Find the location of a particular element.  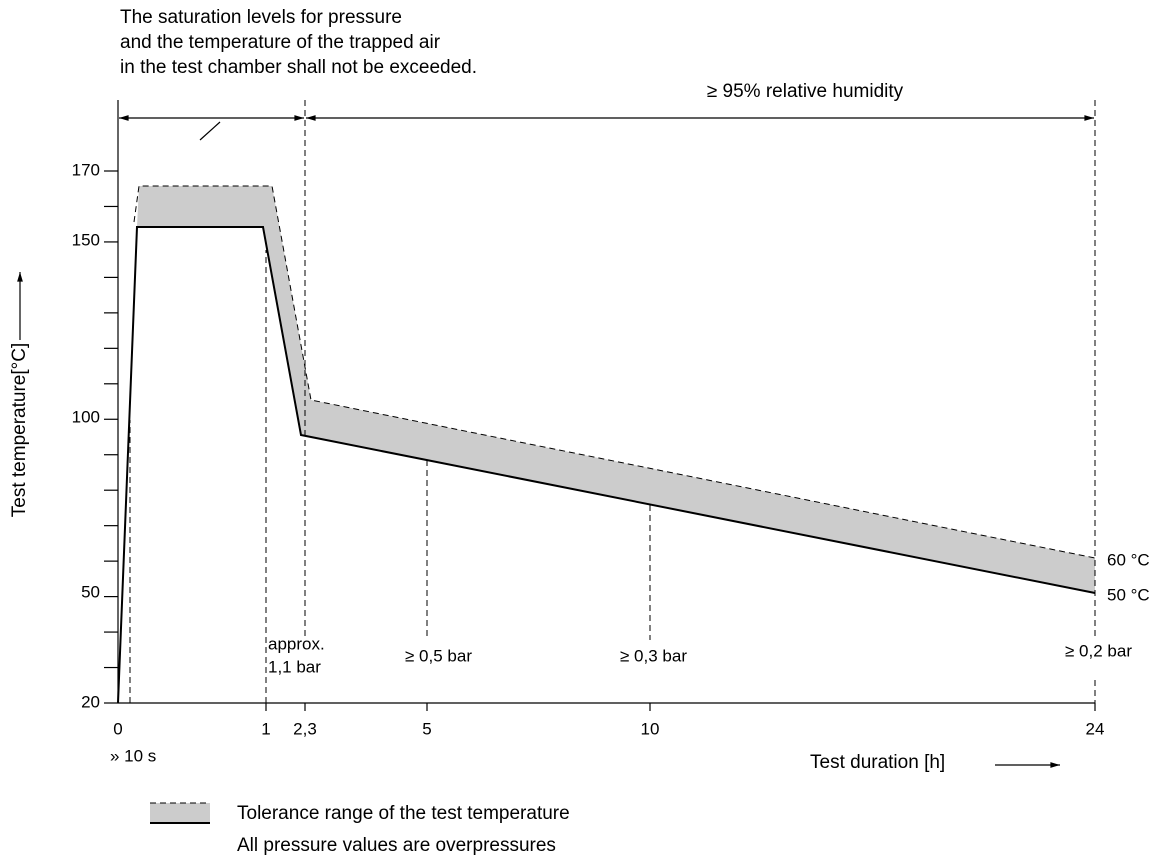

annotation: The saturation levels for pressure is located at coordinates (261, 17).